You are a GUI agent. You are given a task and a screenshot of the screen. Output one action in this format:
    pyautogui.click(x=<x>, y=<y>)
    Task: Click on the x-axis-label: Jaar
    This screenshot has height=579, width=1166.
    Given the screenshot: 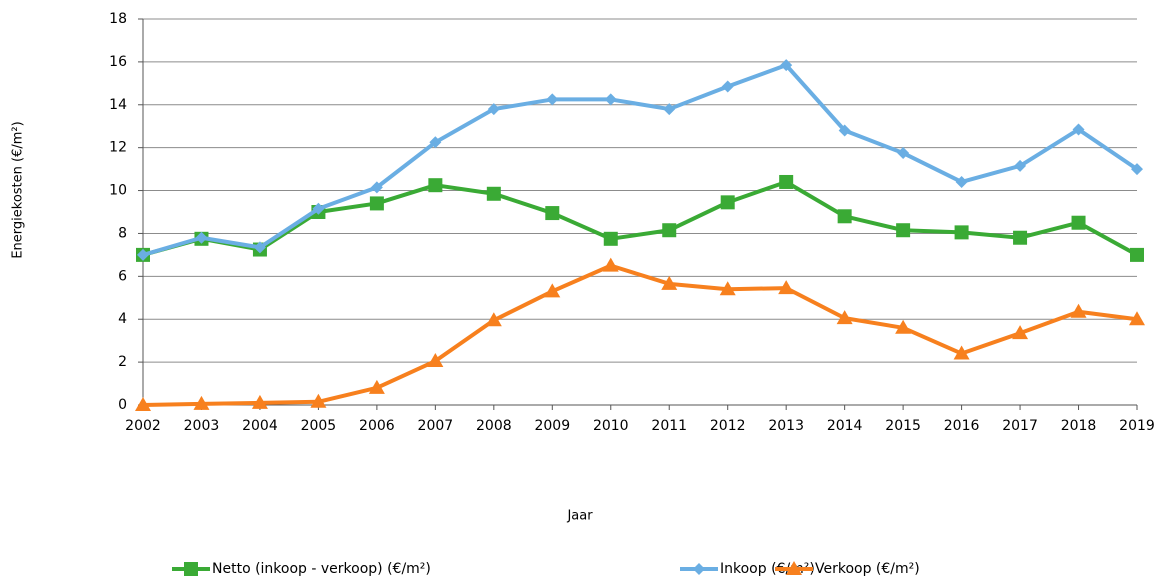 What is the action you would take?
    pyautogui.click(x=579, y=516)
    